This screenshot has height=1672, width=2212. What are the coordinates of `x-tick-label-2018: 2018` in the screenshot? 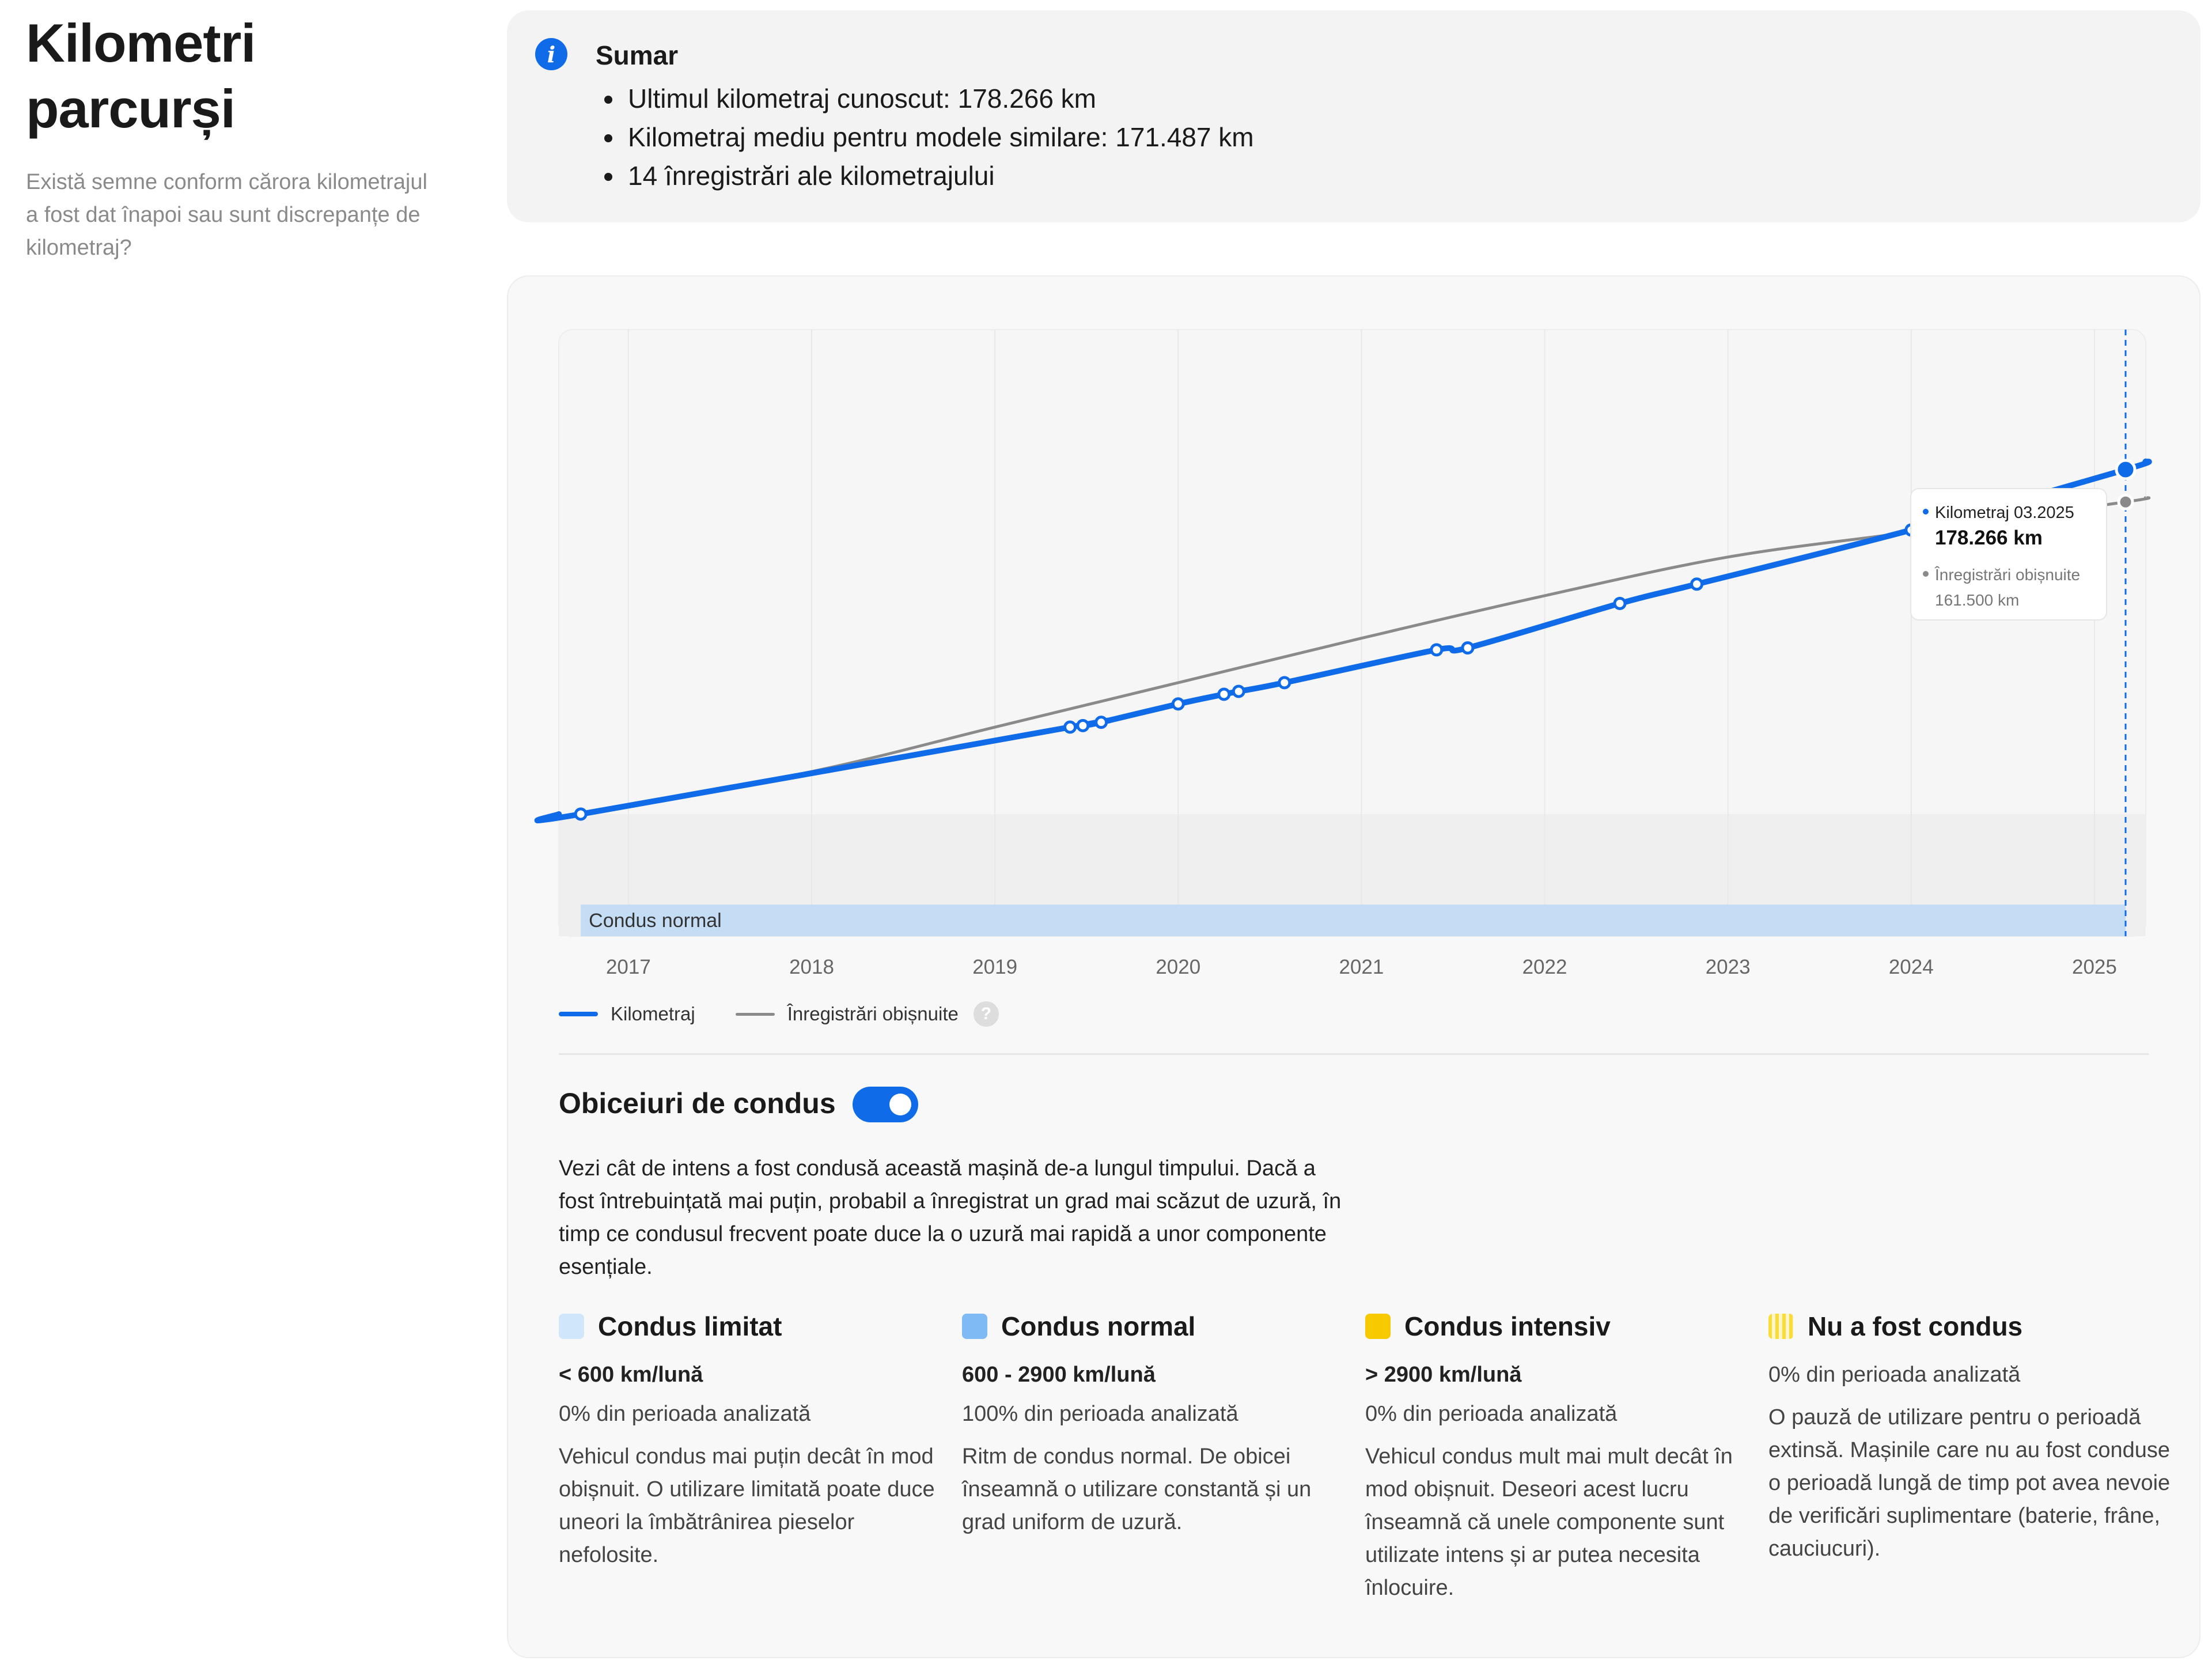 It's located at (811, 967).